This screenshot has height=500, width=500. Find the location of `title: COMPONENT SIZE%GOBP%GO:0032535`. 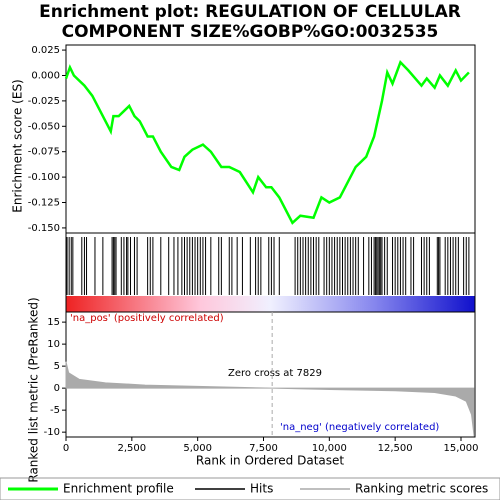

title: COMPONENT SIZE%GOBP%GO:0032535 is located at coordinates (250, 32).